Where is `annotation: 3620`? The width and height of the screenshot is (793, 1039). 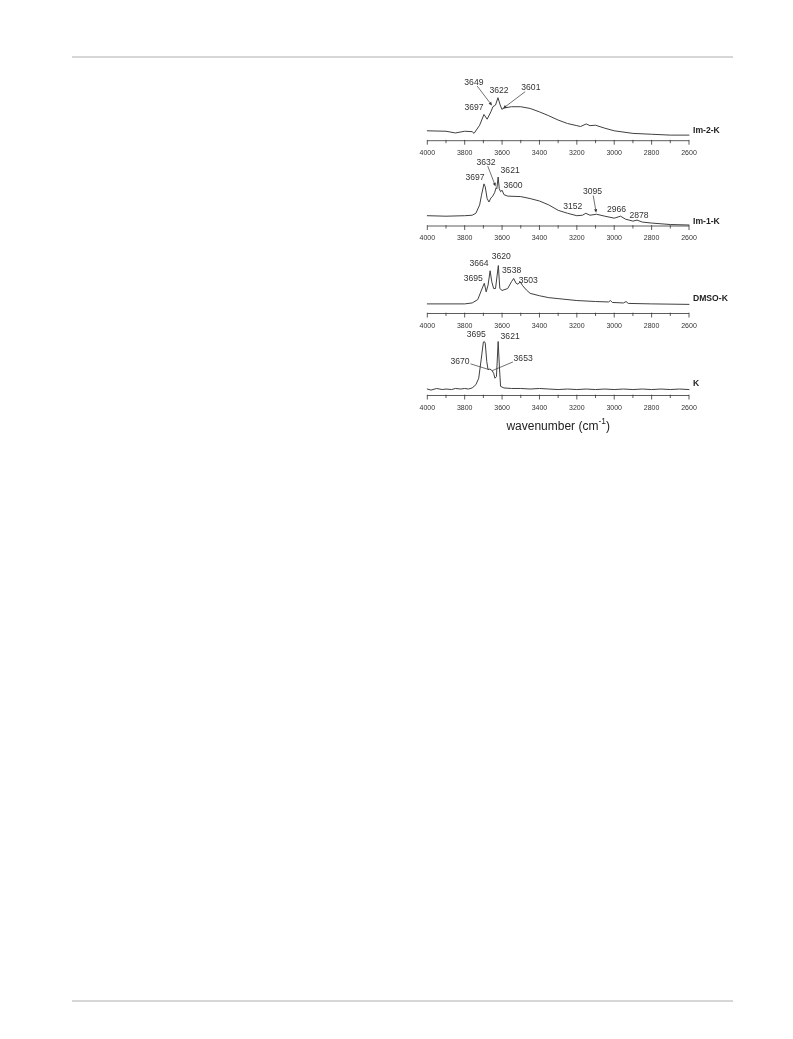
annotation: 3620 is located at coordinates (501, 255).